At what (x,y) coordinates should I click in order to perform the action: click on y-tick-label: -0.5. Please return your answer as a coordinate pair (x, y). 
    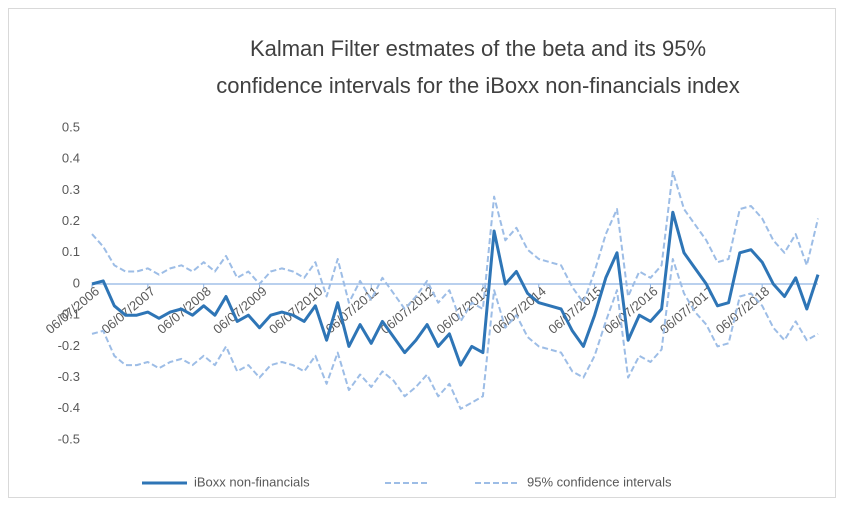
    Looking at the image, I should click on (69, 438).